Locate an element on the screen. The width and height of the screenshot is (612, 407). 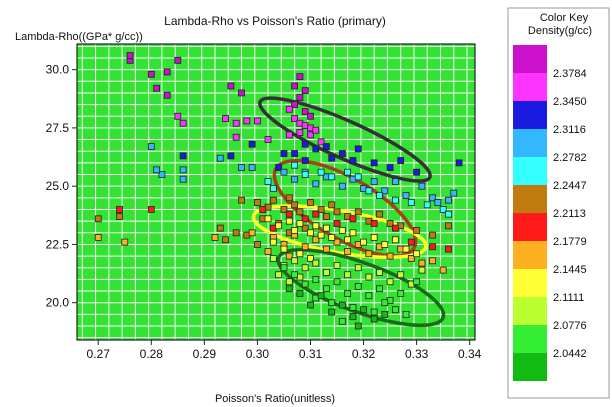
cluster-ellipse-yellow is located at coordinates (339, 232).